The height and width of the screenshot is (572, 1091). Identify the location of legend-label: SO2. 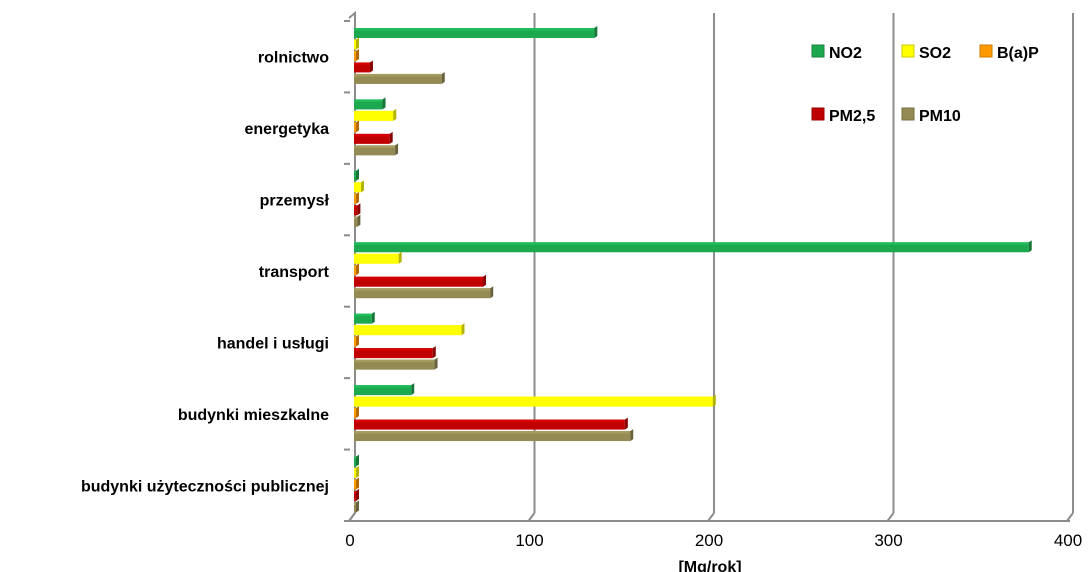
(935, 53).